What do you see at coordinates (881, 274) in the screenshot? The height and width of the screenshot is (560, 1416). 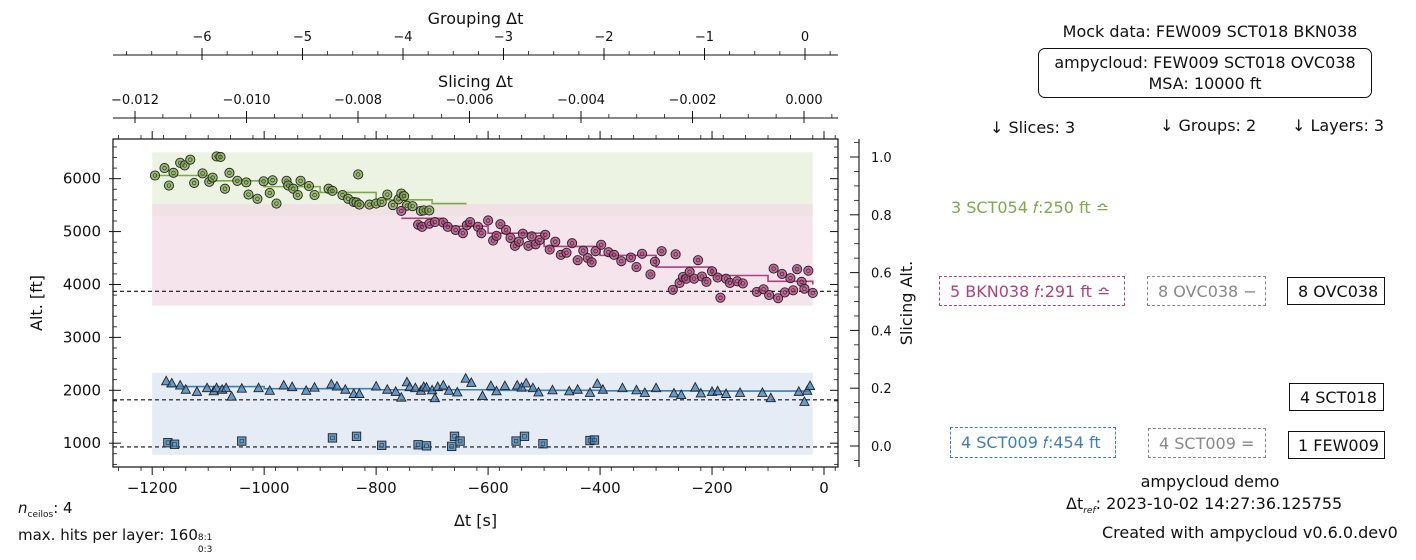 I see `right-axis-tick-label: 0.6` at bounding box center [881, 274].